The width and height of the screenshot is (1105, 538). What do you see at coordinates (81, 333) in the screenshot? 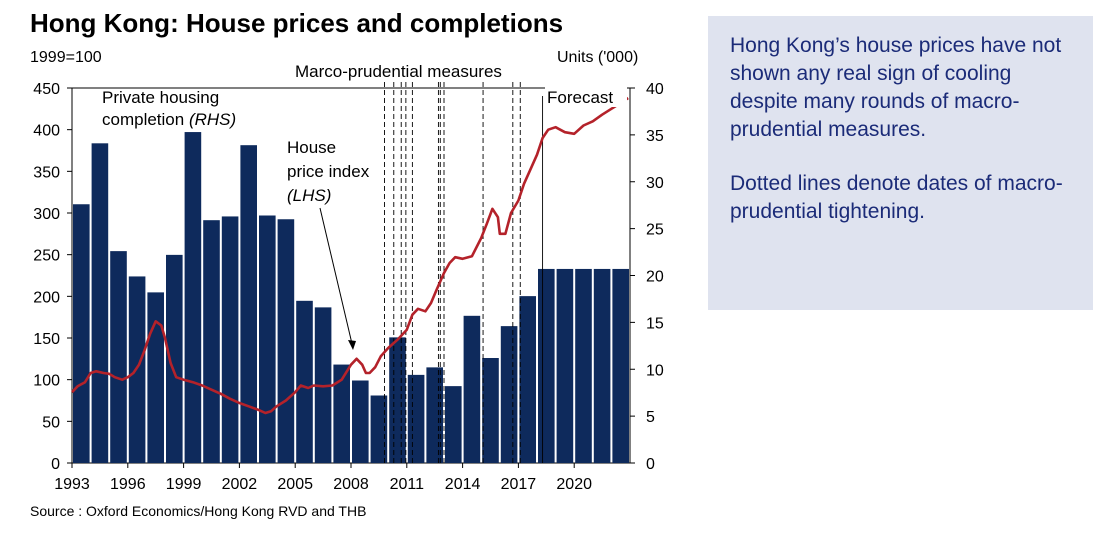
I see `completion-bar-1993` at bounding box center [81, 333].